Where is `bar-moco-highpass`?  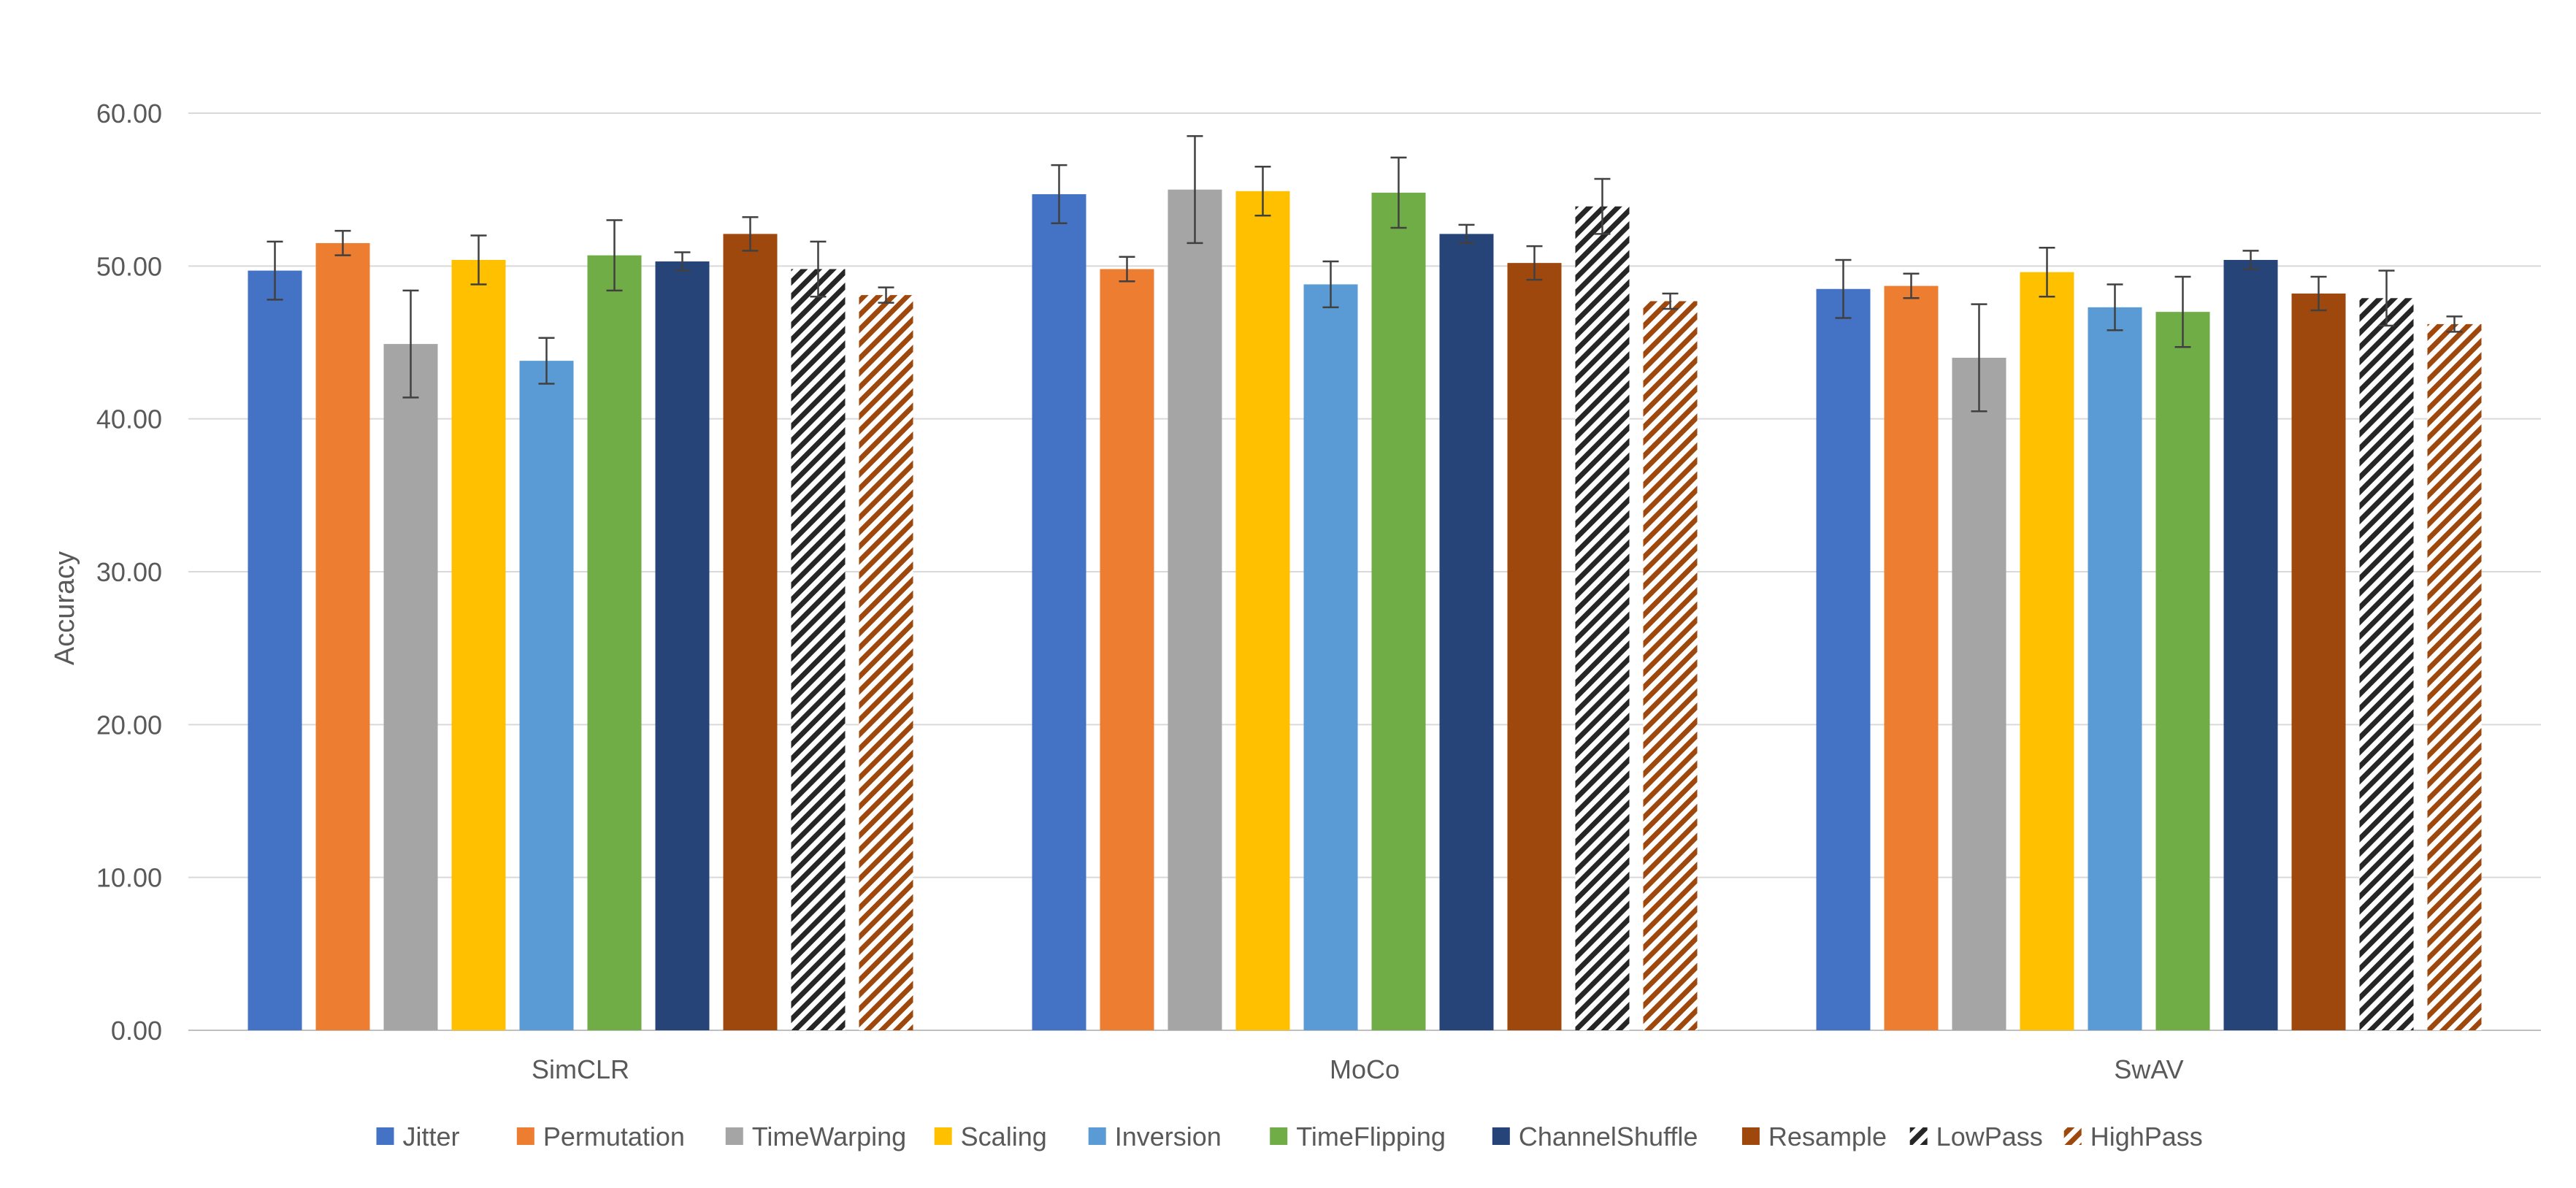
bar-moco-highpass is located at coordinates (1670, 666).